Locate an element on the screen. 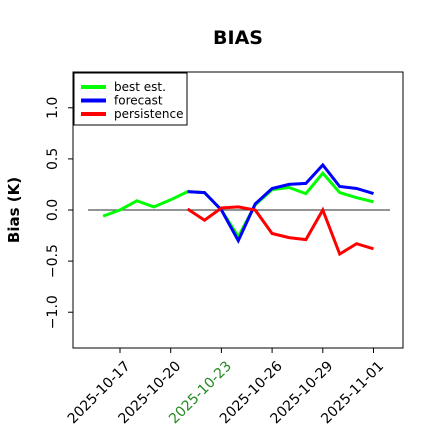 This screenshot has width=440, height=440. series-line-best-est is located at coordinates (238, 205).